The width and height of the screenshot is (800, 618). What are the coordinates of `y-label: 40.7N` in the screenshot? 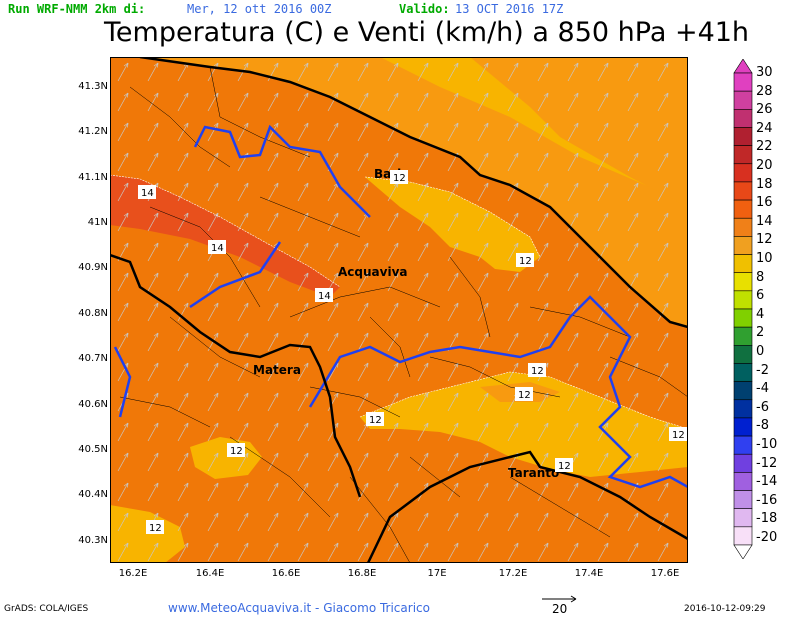 It's located at (93, 358).